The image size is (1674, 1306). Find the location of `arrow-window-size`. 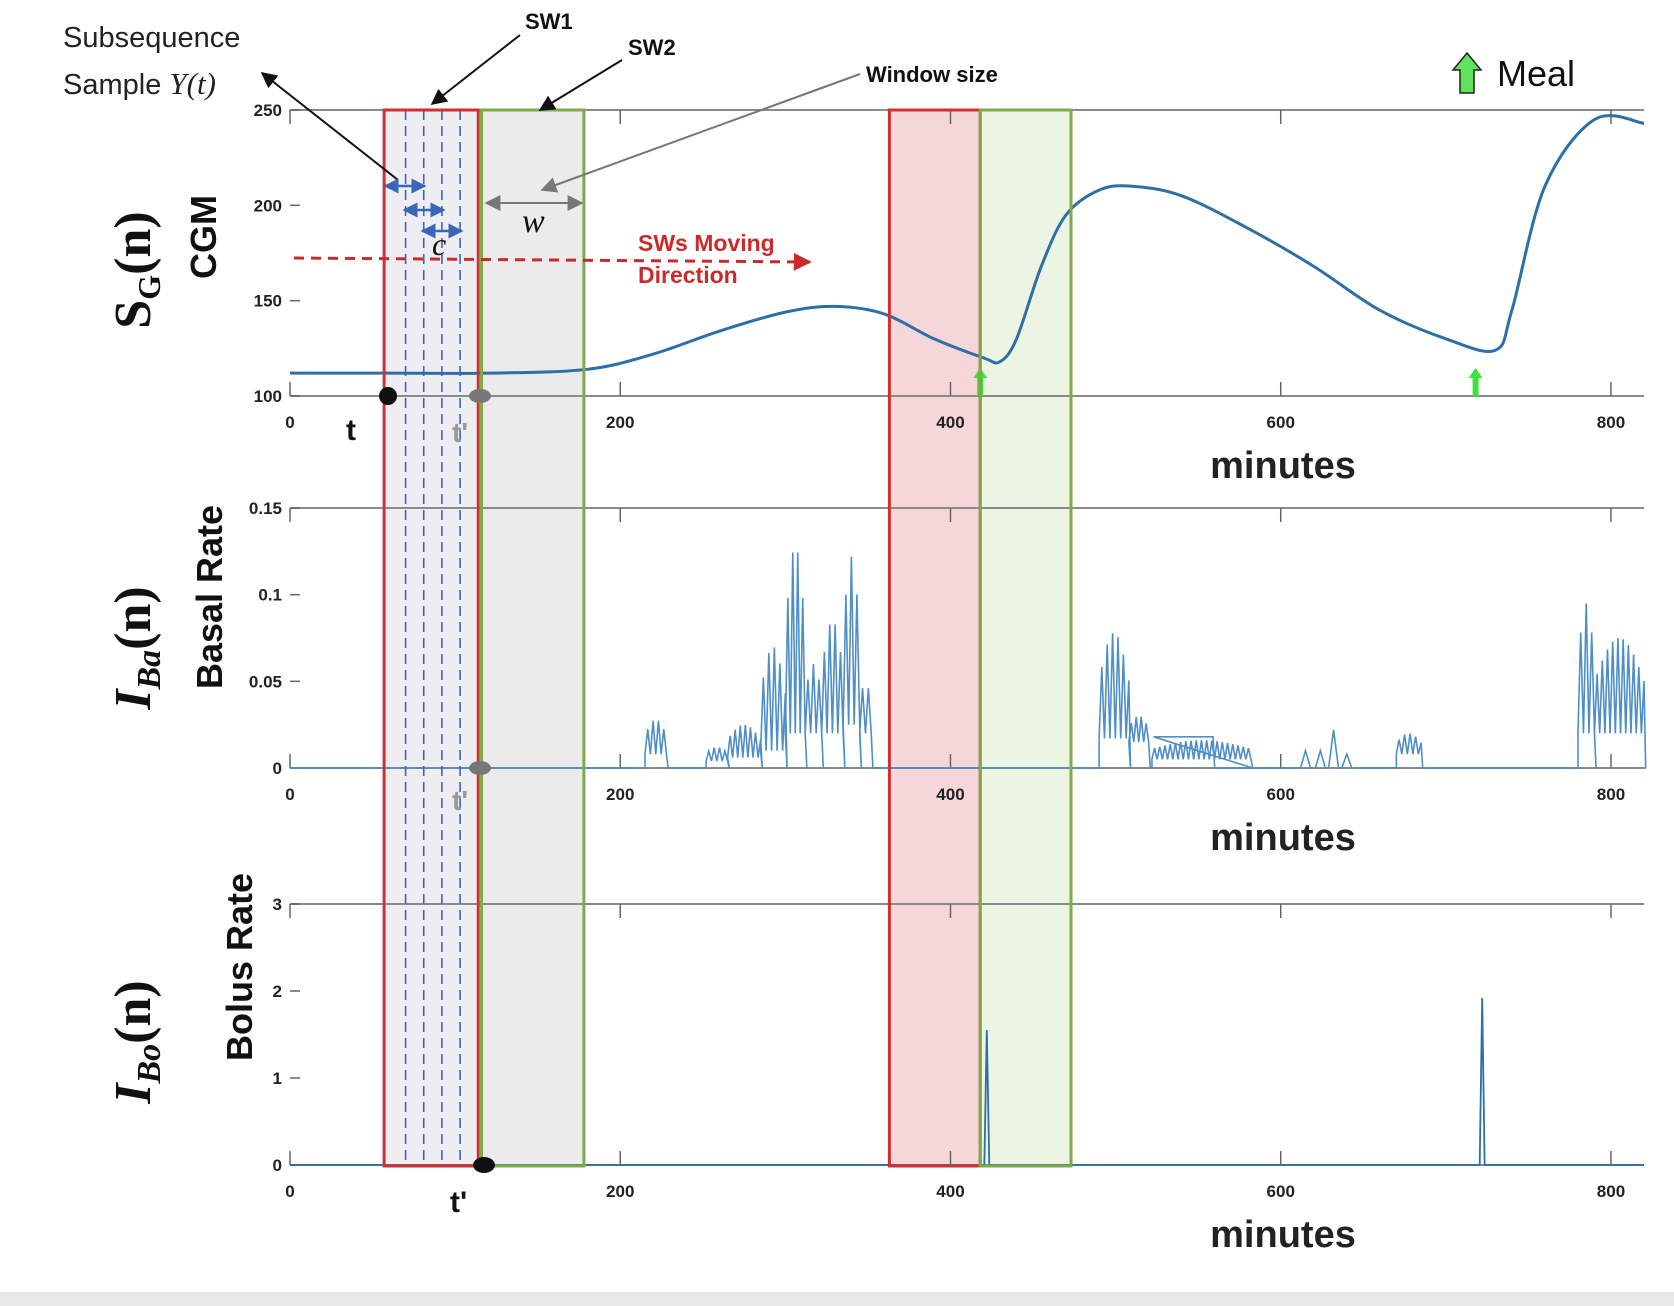

arrow-window-size is located at coordinates (700, 133).